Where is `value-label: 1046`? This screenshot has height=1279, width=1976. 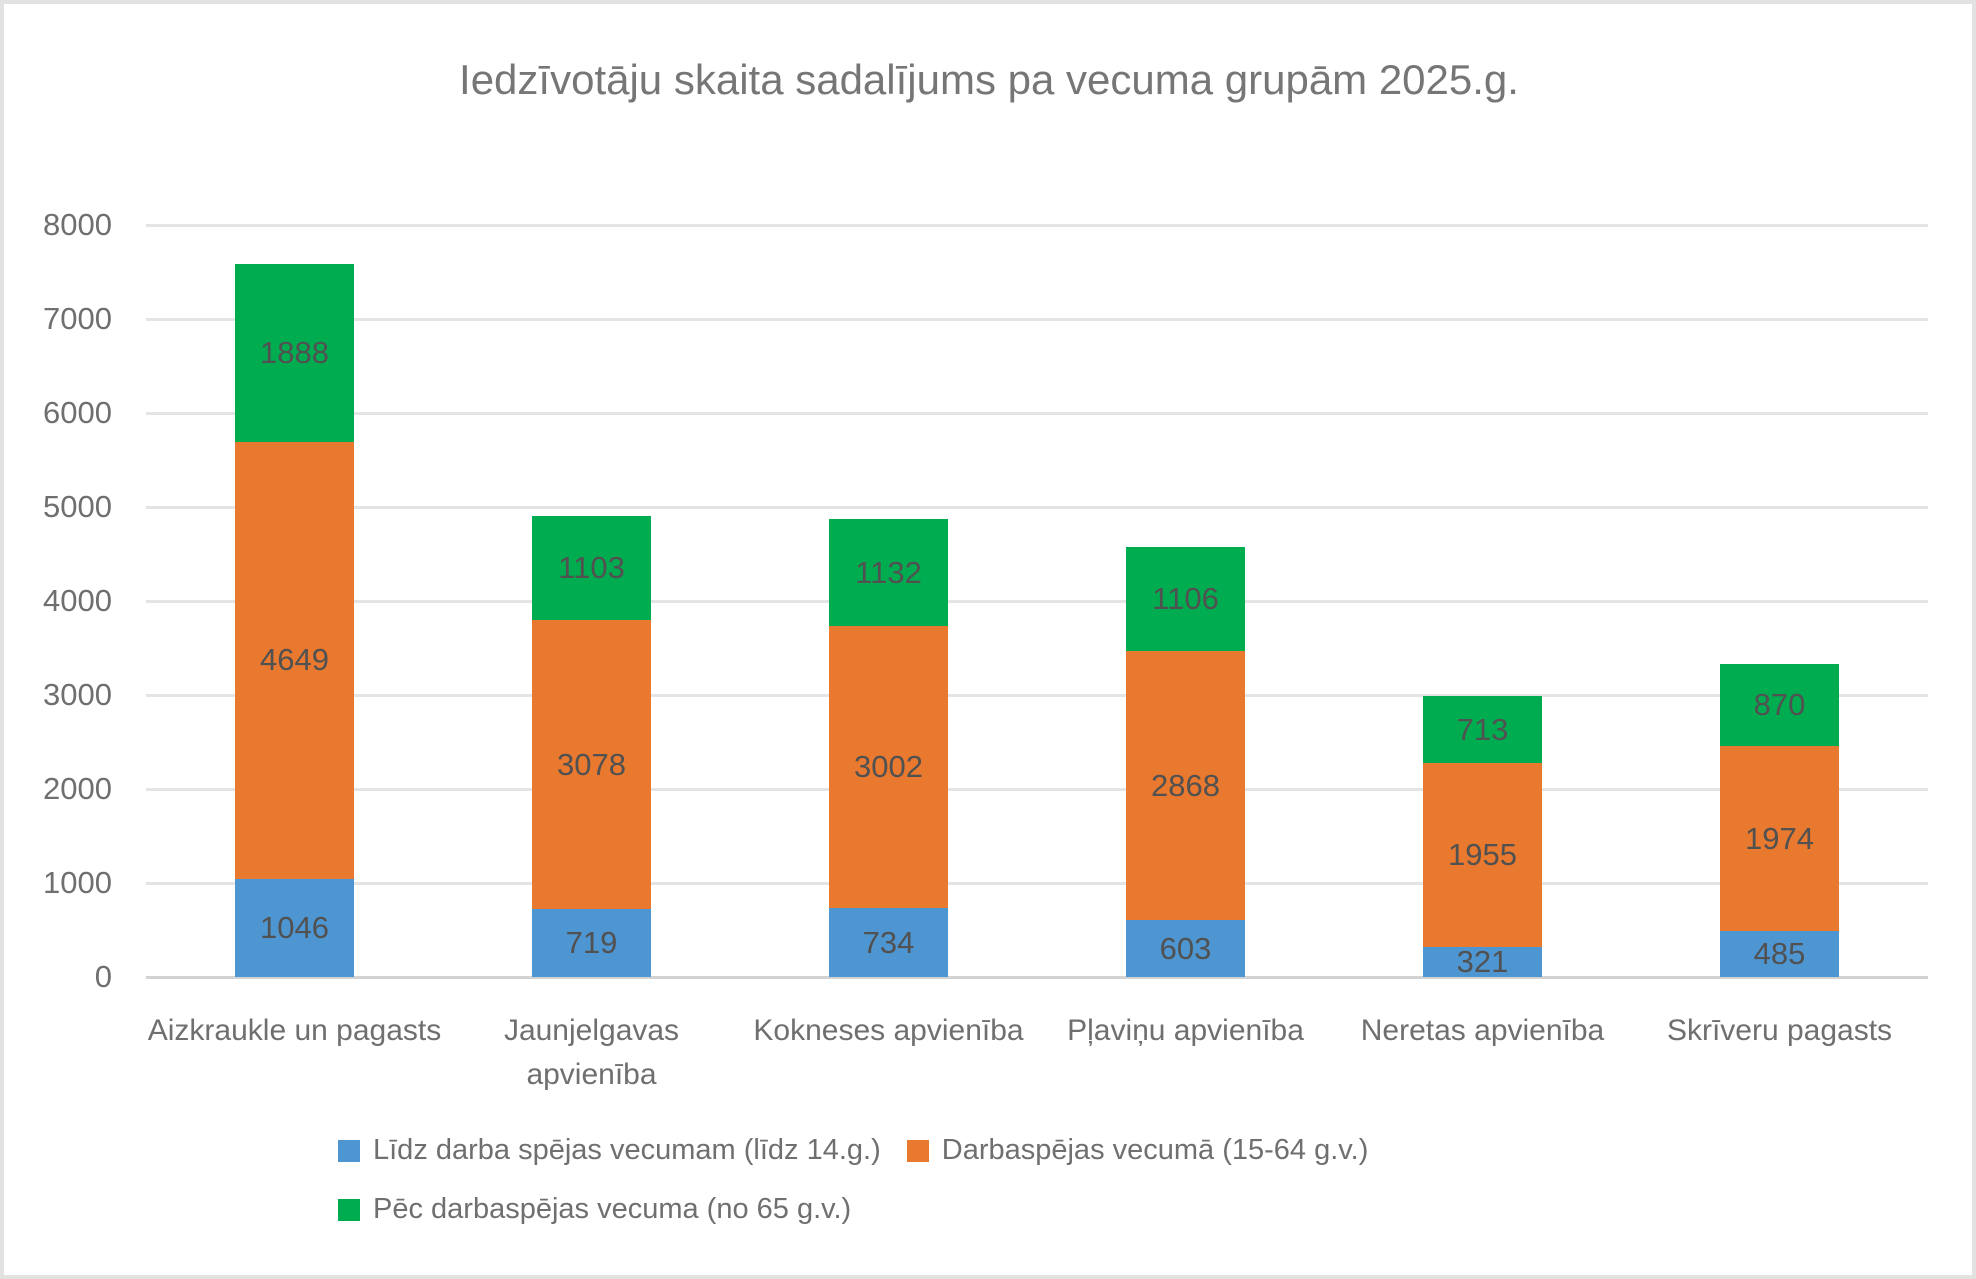
value-label: 1046 is located at coordinates (294, 927).